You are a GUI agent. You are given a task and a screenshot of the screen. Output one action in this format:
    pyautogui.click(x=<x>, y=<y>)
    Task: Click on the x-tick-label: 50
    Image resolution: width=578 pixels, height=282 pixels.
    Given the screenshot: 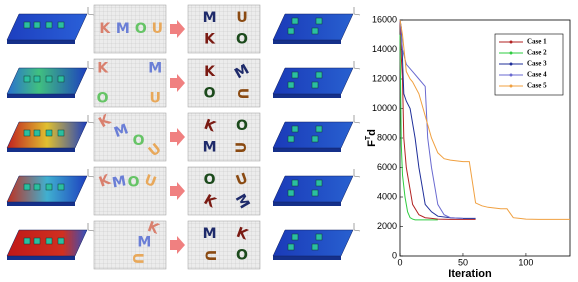 What is the action you would take?
    pyautogui.click(x=463, y=262)
    